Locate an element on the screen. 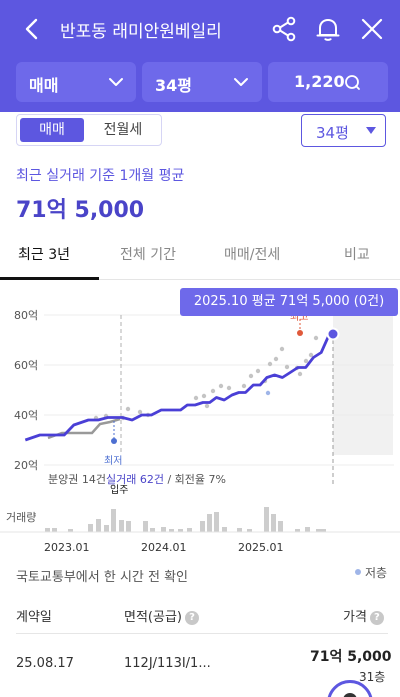  current-point is located at coordinates (333, 334).